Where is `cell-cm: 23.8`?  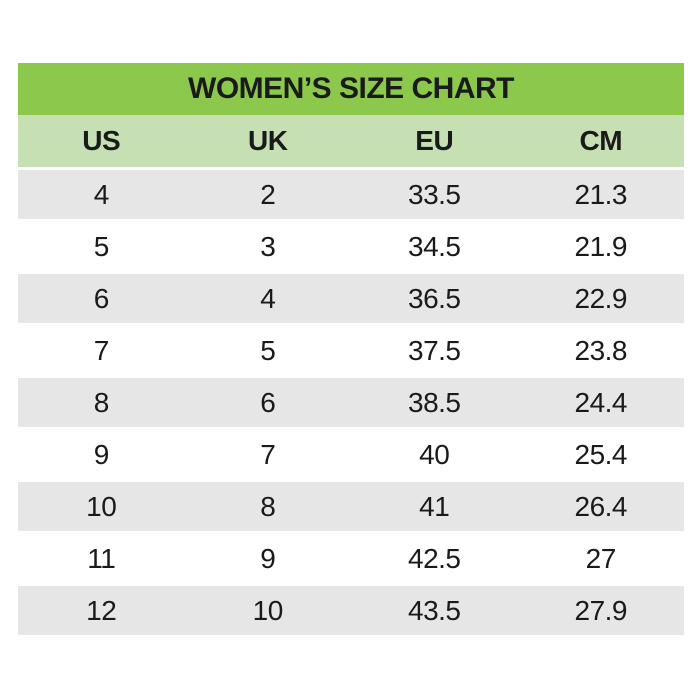 cell-cm: 23.8 is located at coordinates (600, 349).